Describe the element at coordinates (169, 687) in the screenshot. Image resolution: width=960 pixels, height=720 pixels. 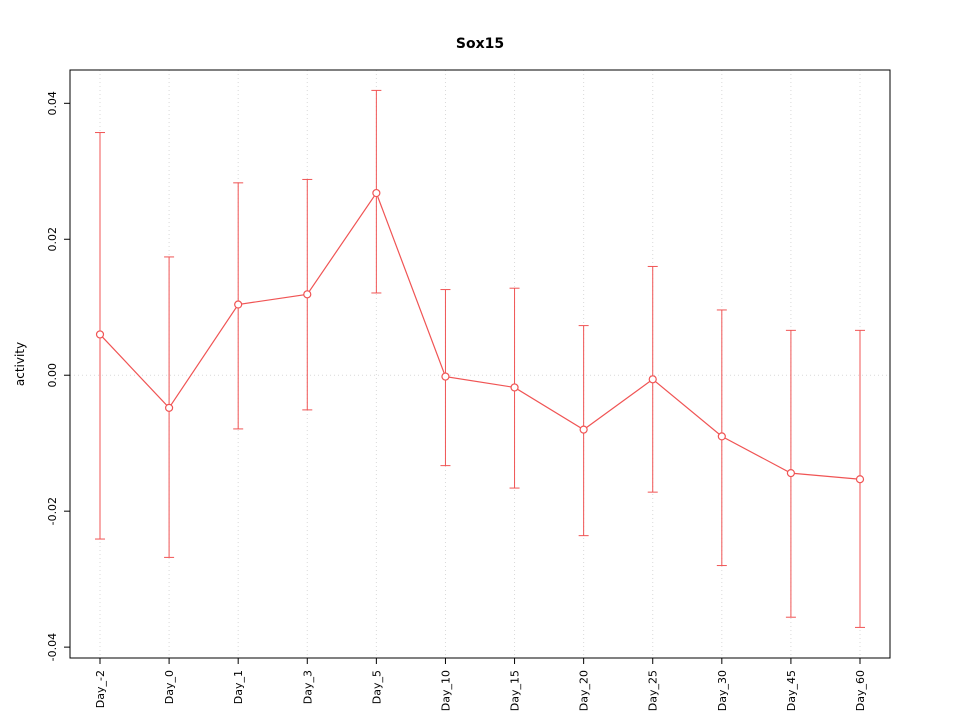
I see `x-tick-label: Day_0` at that location.